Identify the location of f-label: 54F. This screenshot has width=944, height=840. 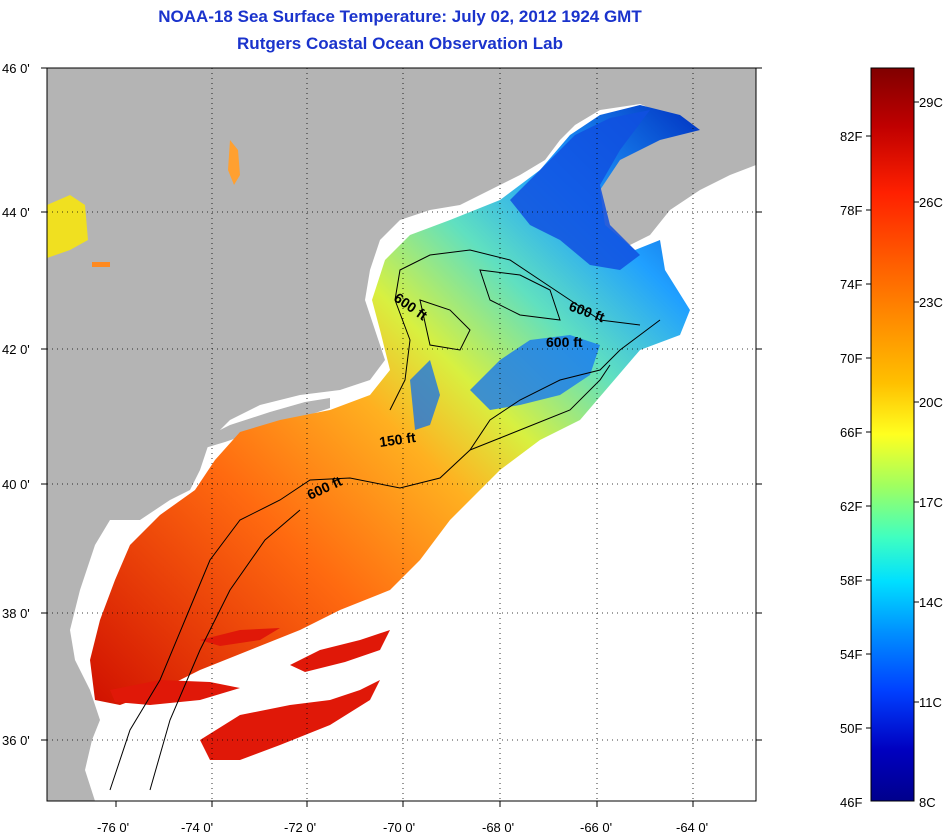
(851, 654).